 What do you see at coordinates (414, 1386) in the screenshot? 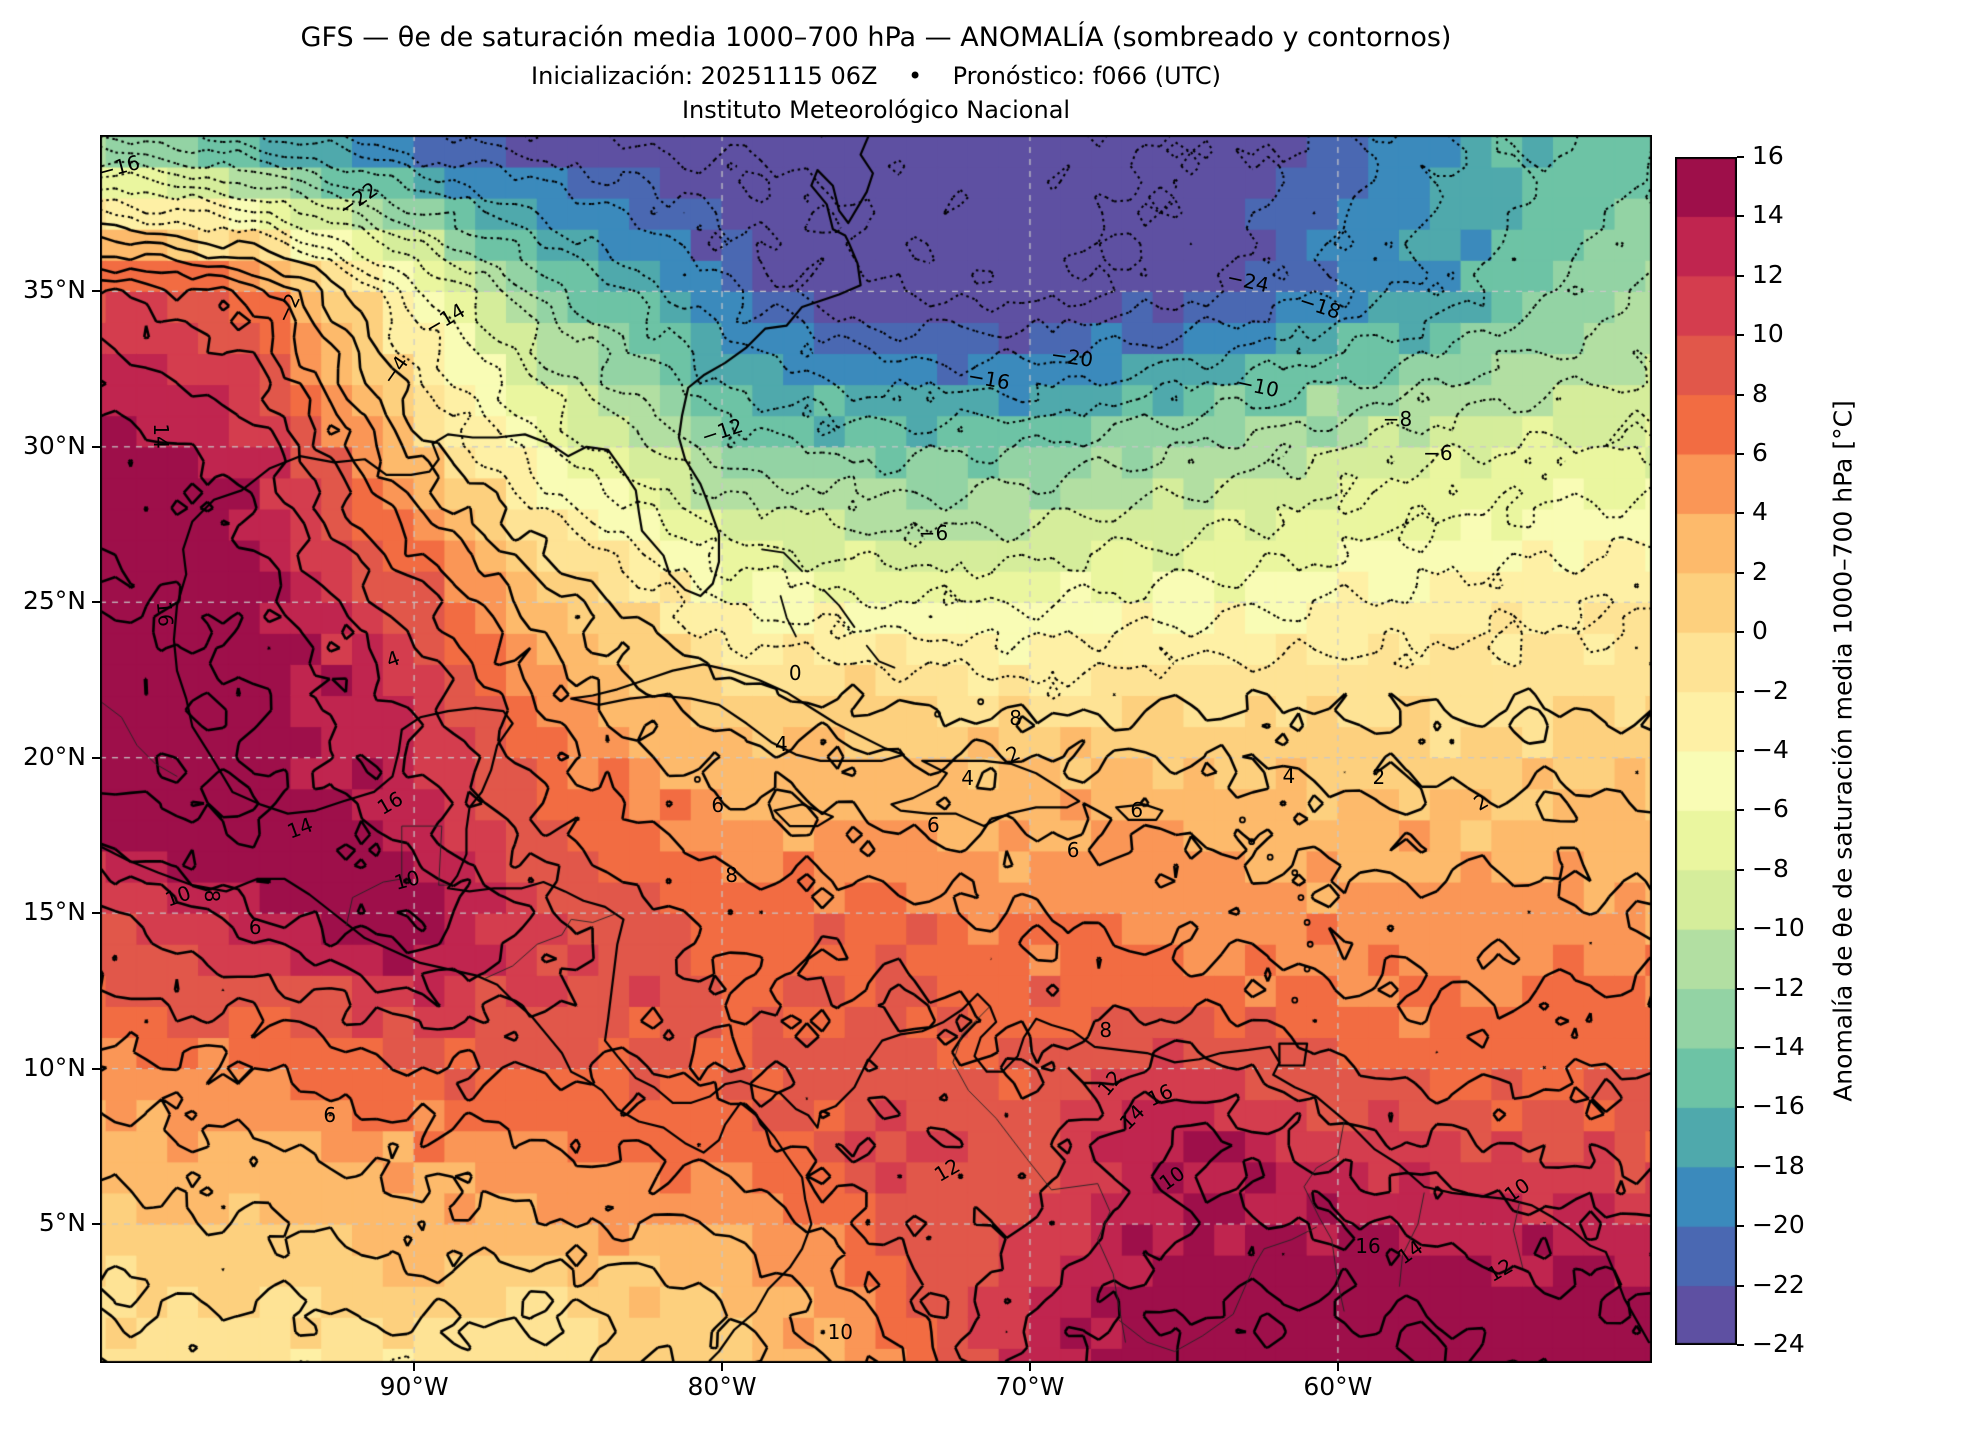
I see `x-tick-label: 90°W` at bounding box center [414, 1386].